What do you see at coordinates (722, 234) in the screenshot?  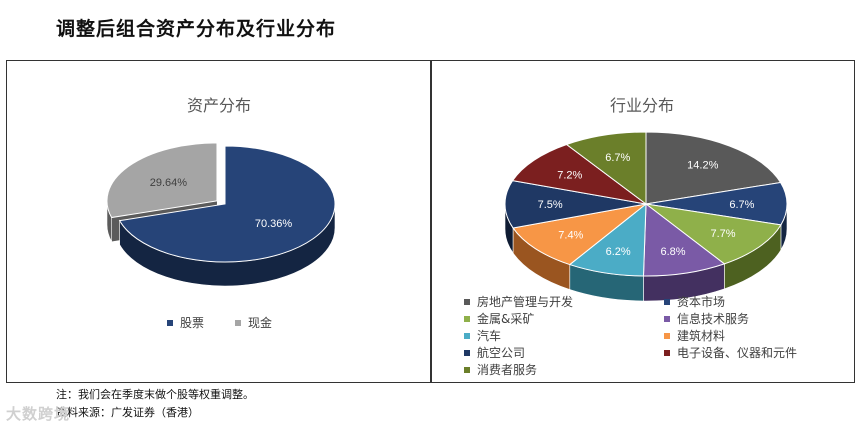 I see `pie-data-label-2: 7.7%` at bounding box center [722, 234].